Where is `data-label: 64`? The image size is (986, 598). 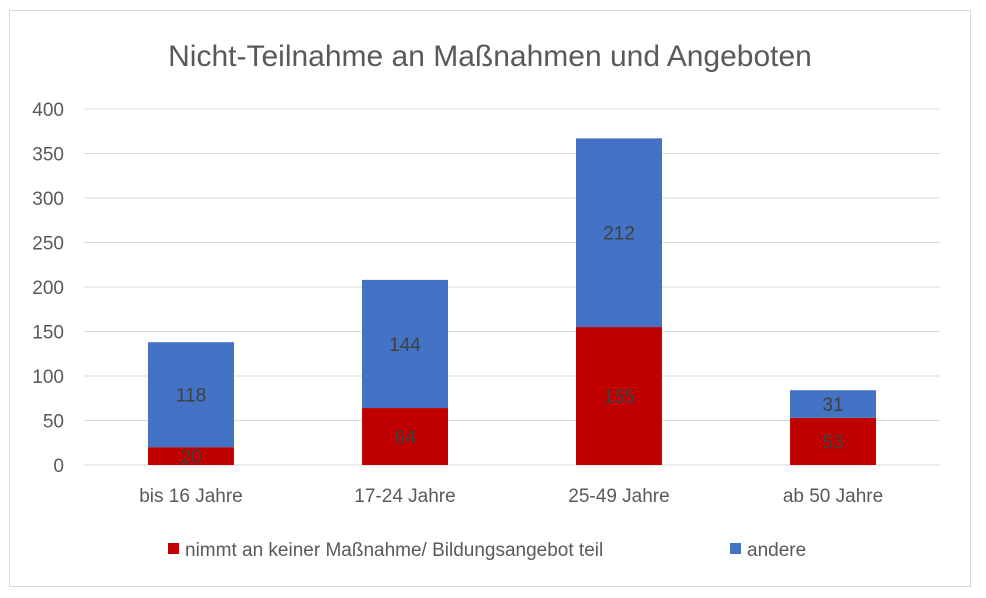 data-label: 64 is located at coordinates (405, 438).